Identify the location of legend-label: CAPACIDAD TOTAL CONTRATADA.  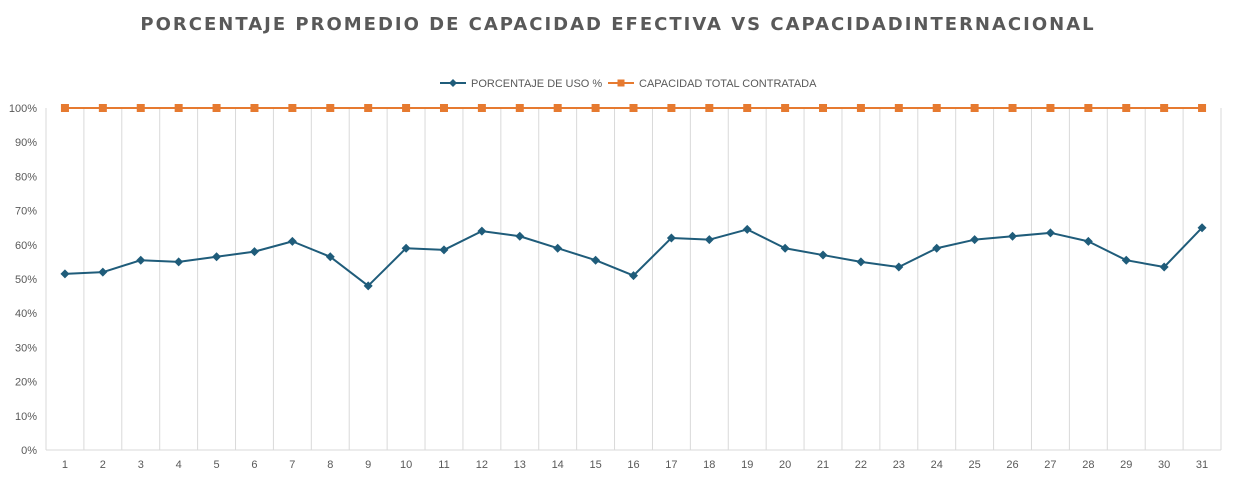
(728, 84).